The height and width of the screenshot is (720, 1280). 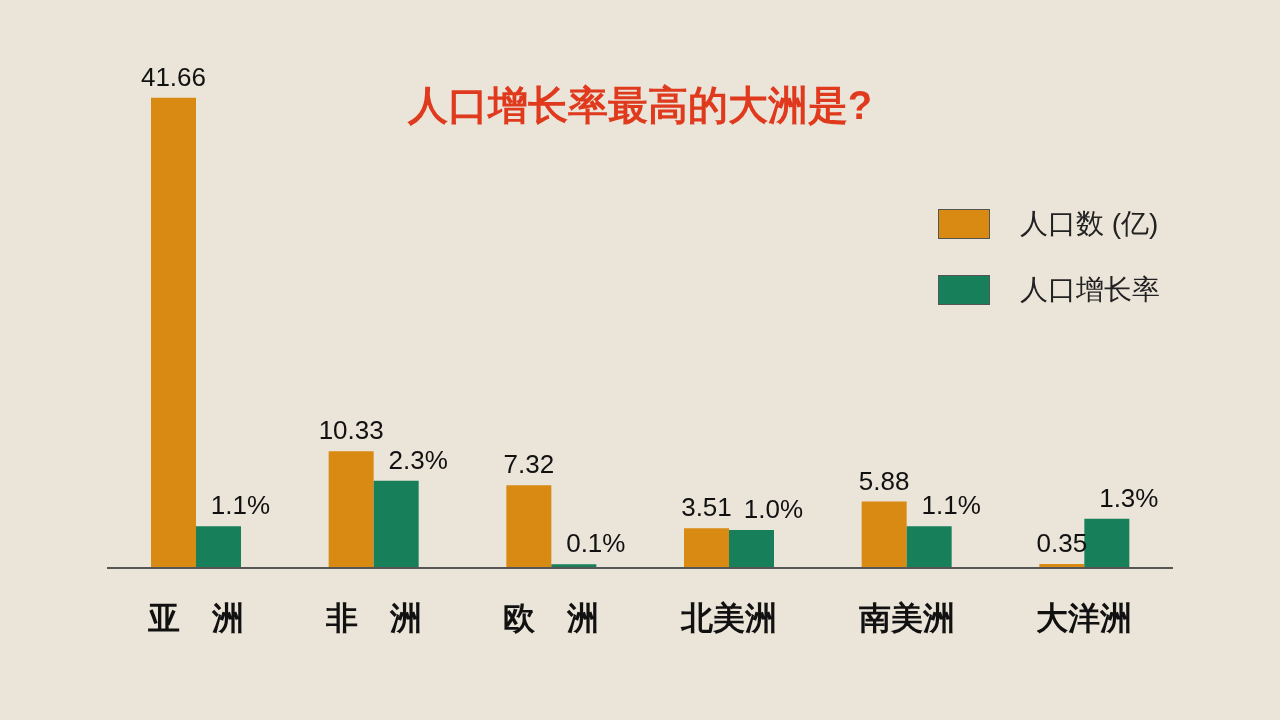 What do you see at coordinates (640, 105) in the screenshot?
I see `chart-title: 人口增长率最高的大洲是?` at bounding box center [640, 105].